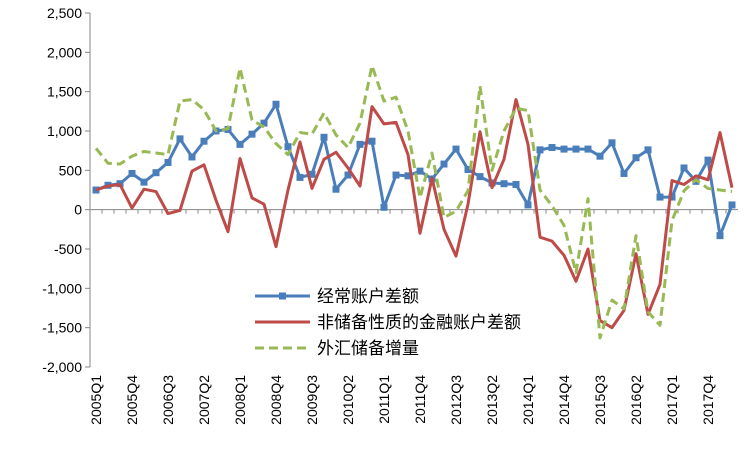 Image resolution: width=750 pixels, height=450 pixels. What do you see at coordinates (62, 367) in the screenshot?
I see `y-tick-label: -2,000` at bounding box center [62, 367].